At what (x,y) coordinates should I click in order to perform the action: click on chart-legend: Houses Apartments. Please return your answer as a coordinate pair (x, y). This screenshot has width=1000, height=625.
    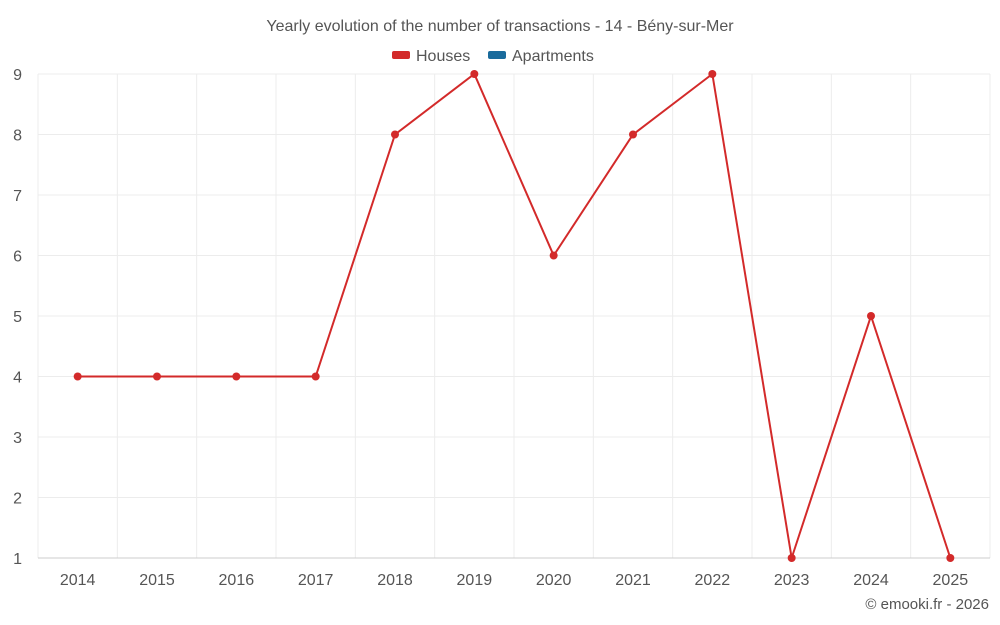
    Looking at the image, I should click on (493, 56).